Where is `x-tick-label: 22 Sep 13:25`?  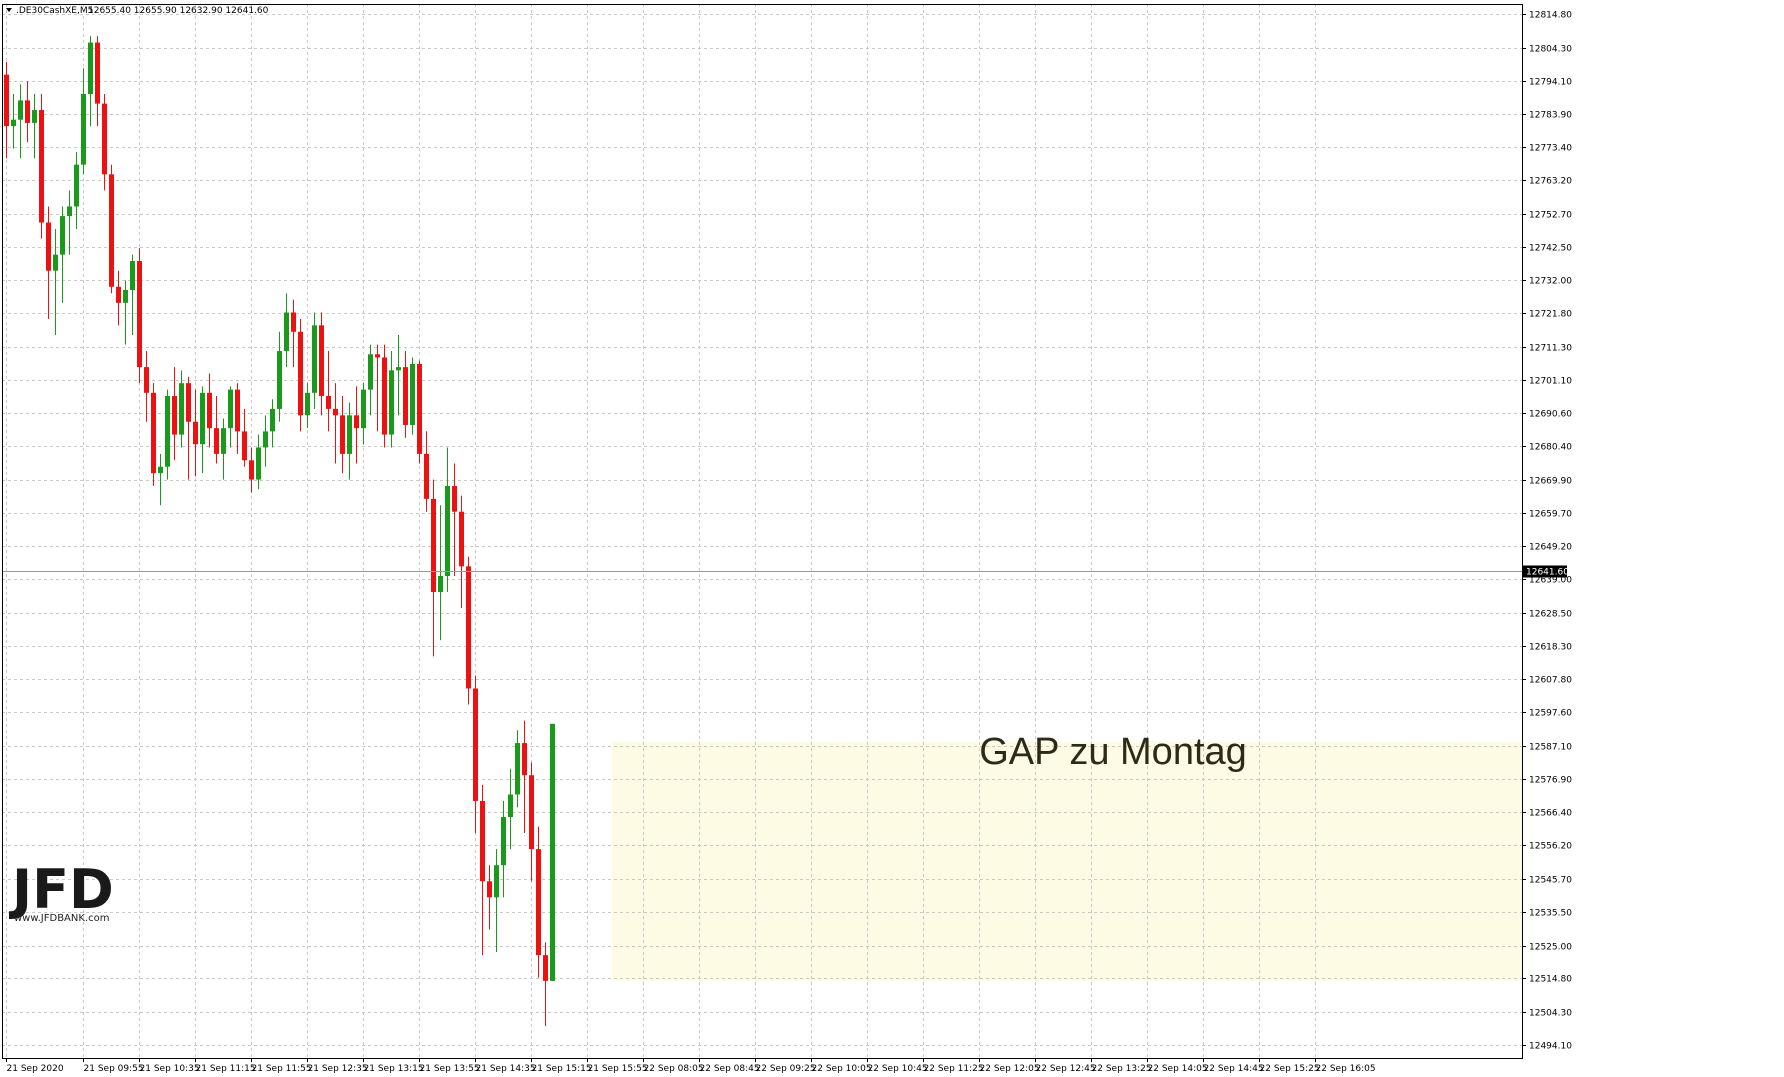
x-tick-label: 22 Sep 13:25 is located at coordinates (1122, 1068).